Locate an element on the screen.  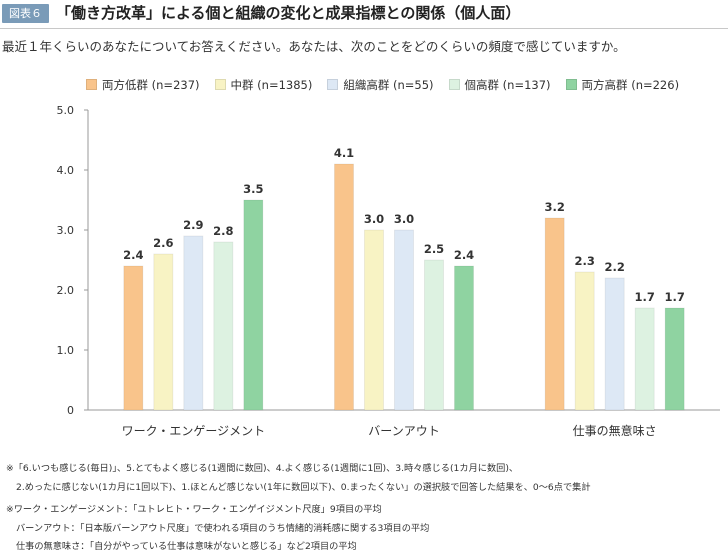
legend-label: 両方低群 (n=237) is located at coordinates (151, 85).